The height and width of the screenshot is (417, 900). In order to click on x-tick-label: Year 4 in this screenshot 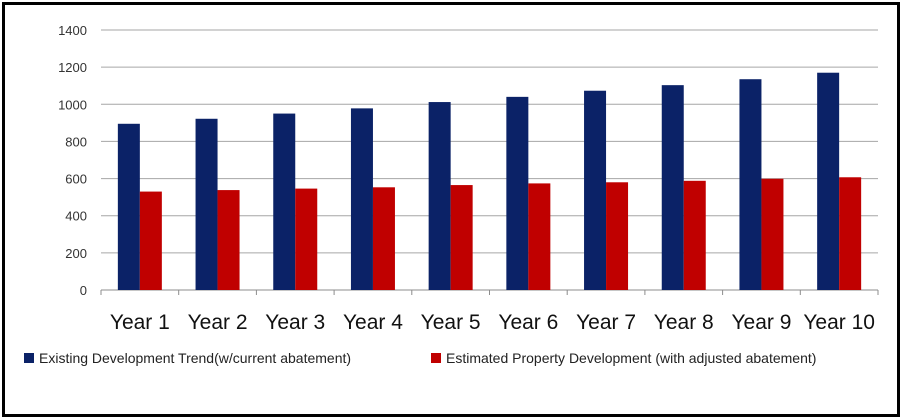, I will do `click(373, 322)`.